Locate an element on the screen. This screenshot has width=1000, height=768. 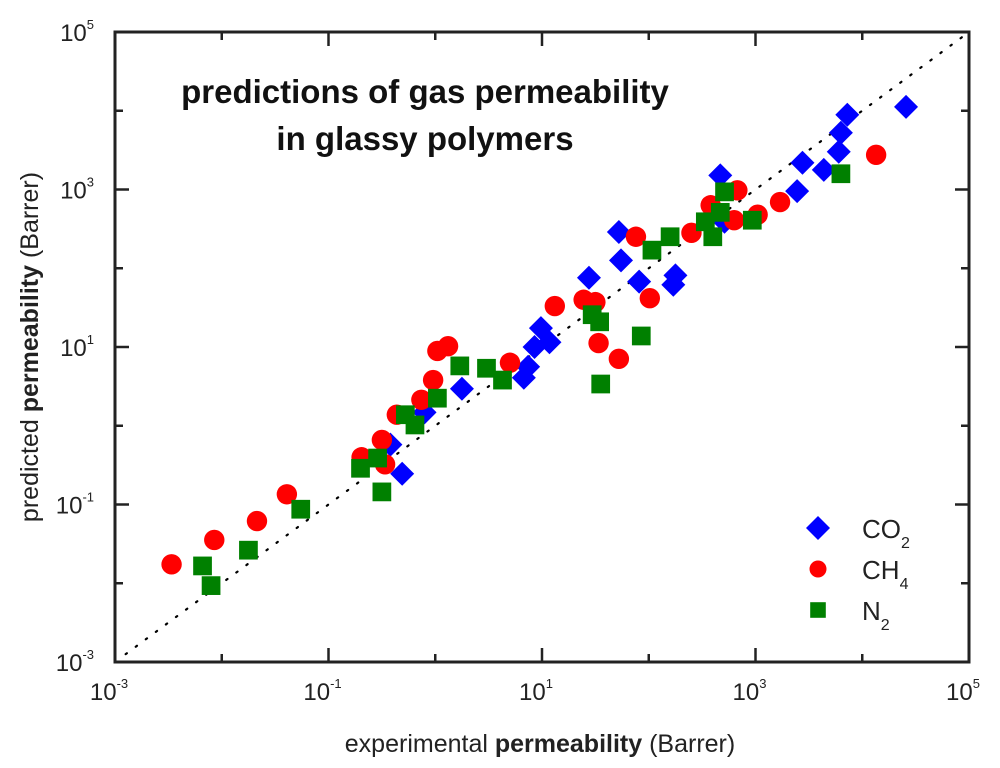
y-tick-label: 10¹ is located at coordinates (77, 347).